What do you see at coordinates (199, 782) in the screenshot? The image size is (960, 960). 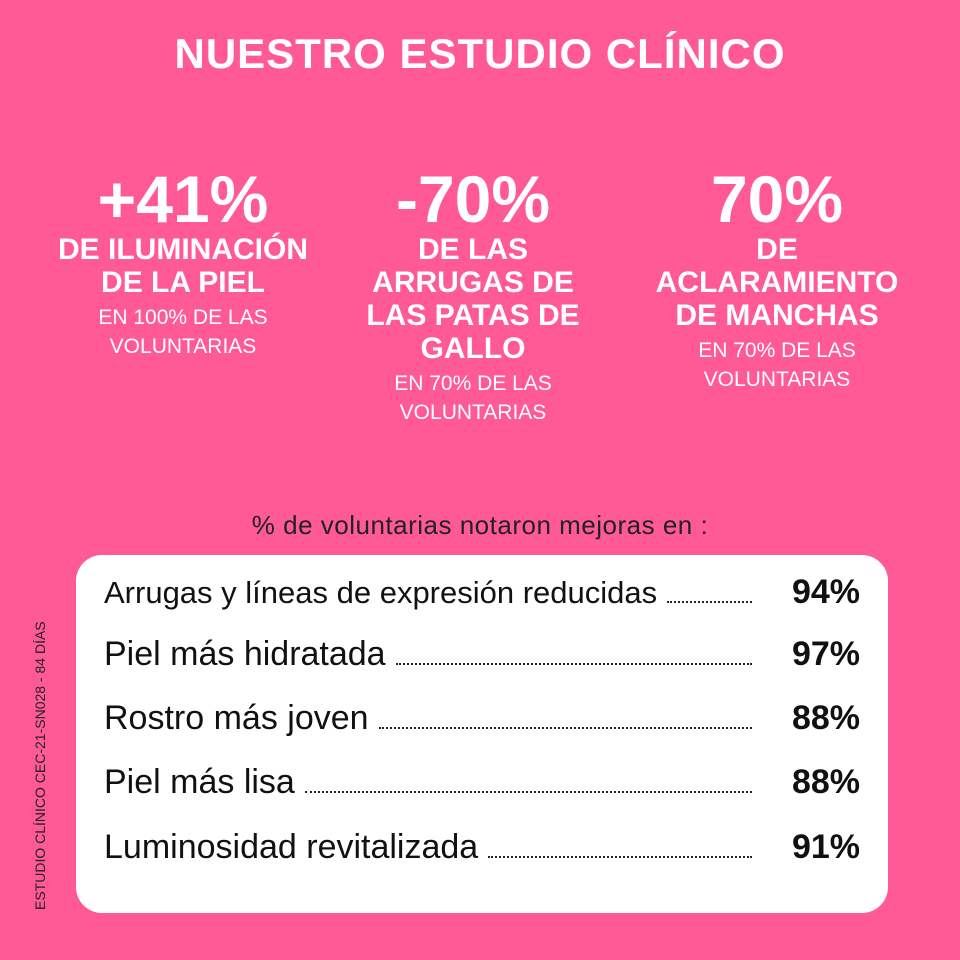 I see `result-label: Piel más lisa` at bounding box center [199, 782].